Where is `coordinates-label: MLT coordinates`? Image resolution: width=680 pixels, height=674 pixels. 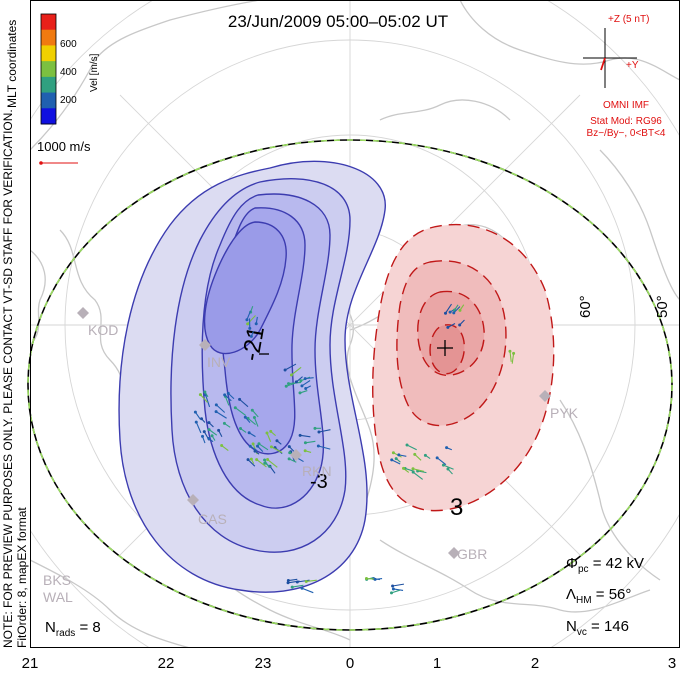
coordinates-label: MLT coordinates is located at coordinates (12, 64).